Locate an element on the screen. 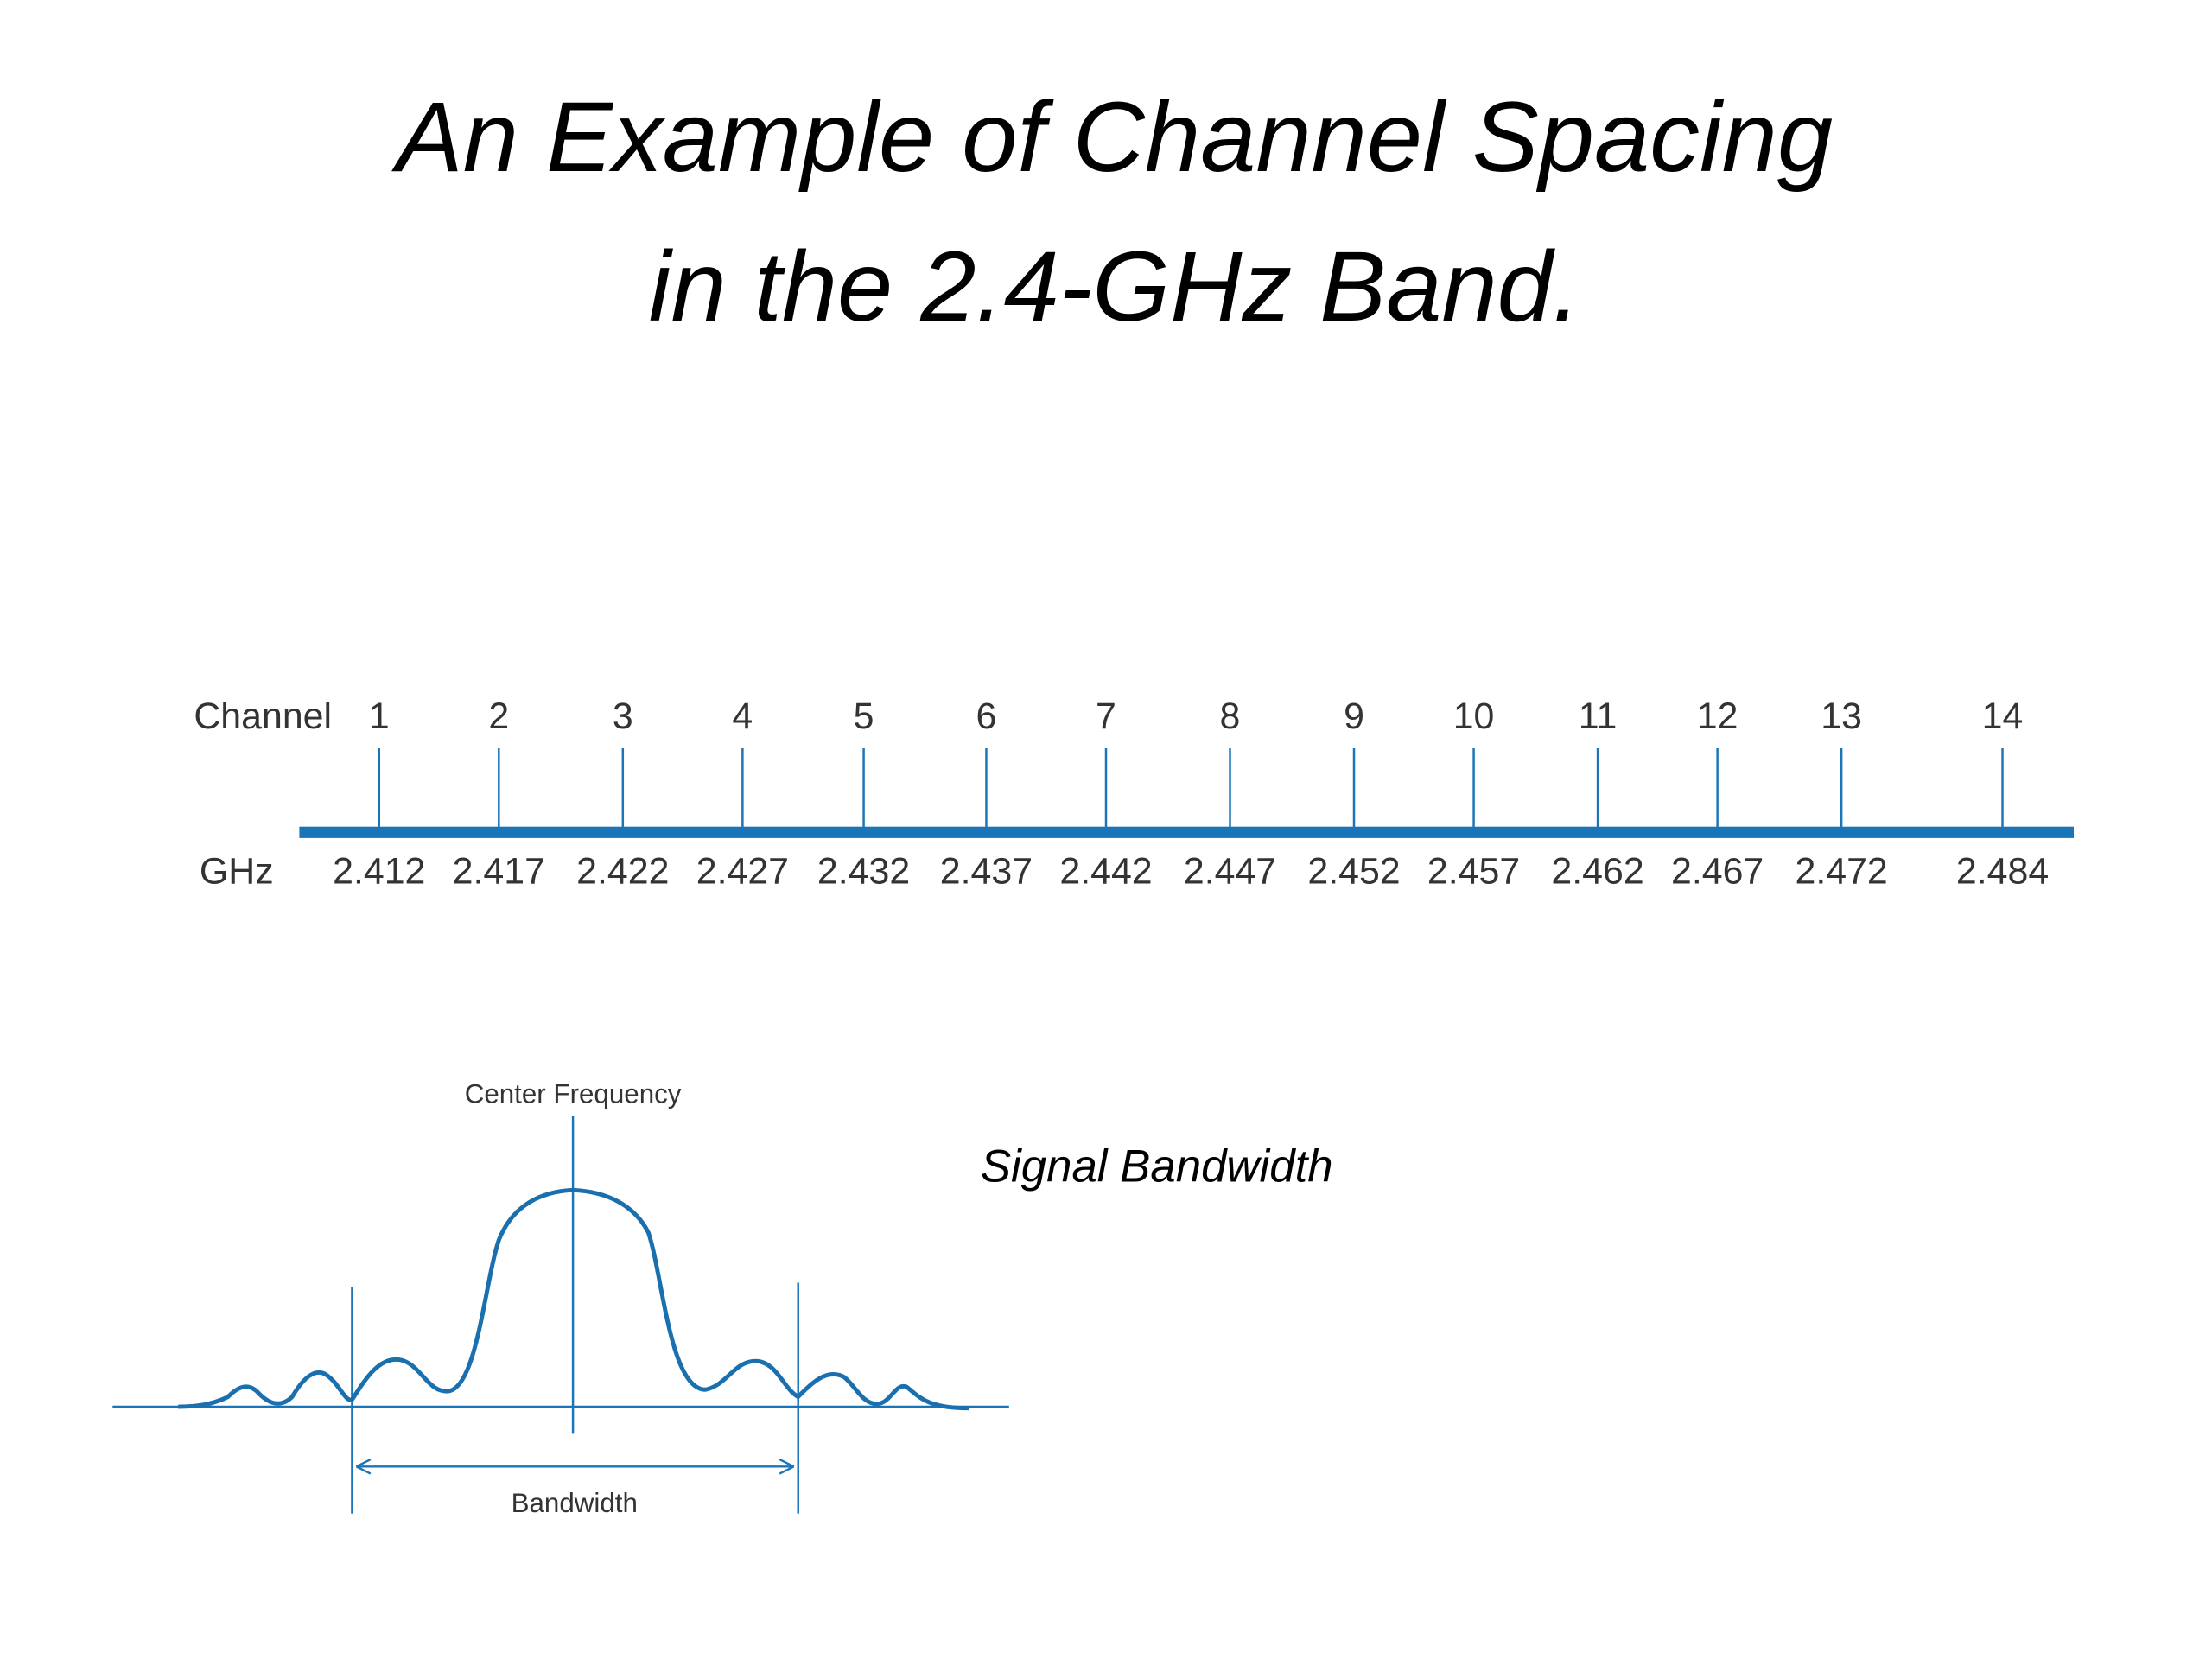 Image resolution: width=2212 pixels, height=1659 pixels. channel-number: 6 is located at coordinates (986, 716).